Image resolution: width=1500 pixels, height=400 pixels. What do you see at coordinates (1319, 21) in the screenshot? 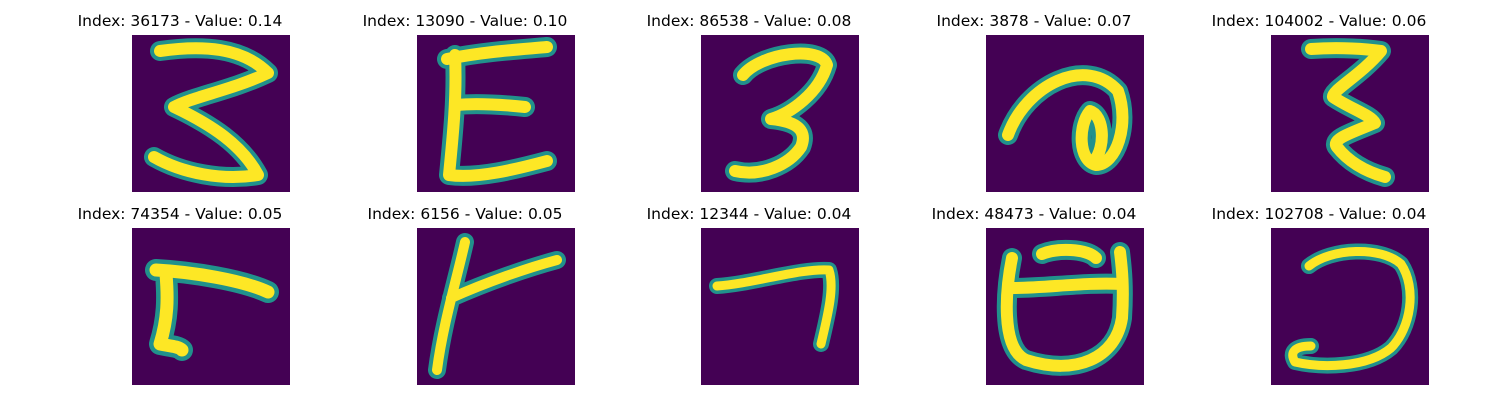
I see `panel-title: Index: 104002 - Value: 0.06` at bounding box center [1319, 21].